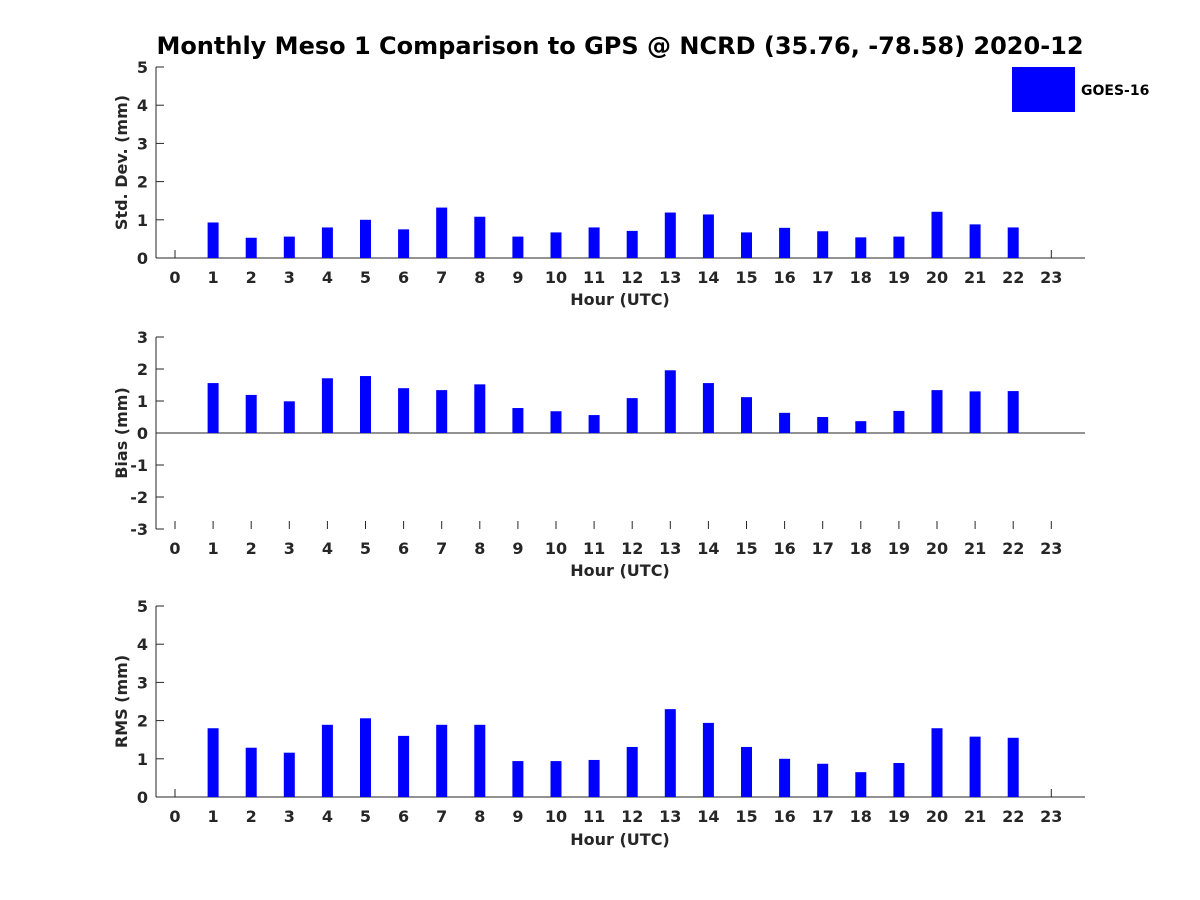 This screenshot has height=900, width=1200. Describe the element at coordinates (139, 465) in the screenshot. I see `y-tick-label: -1` at that location.